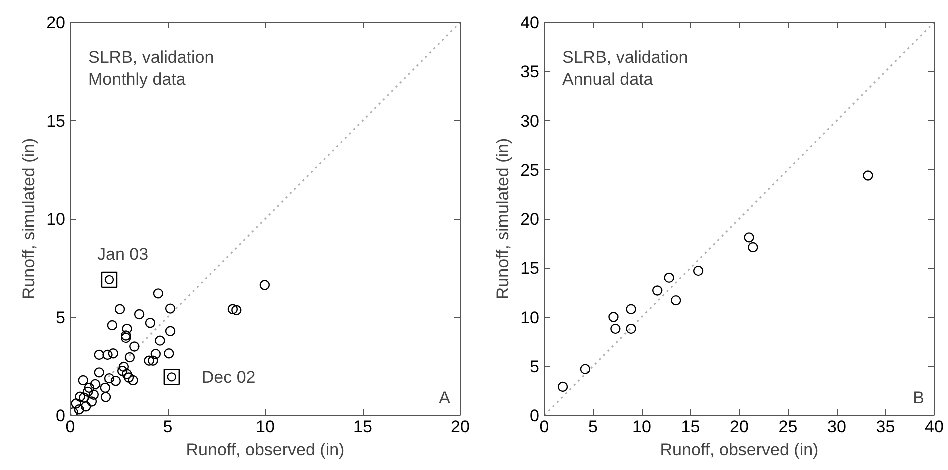 Image resolution: width=948 pixels, height=470 pixels. What do you see at coordinates (934, 427) in the screenshot?
I see `x-tick-label: 40` at bounding box center [934, 427].